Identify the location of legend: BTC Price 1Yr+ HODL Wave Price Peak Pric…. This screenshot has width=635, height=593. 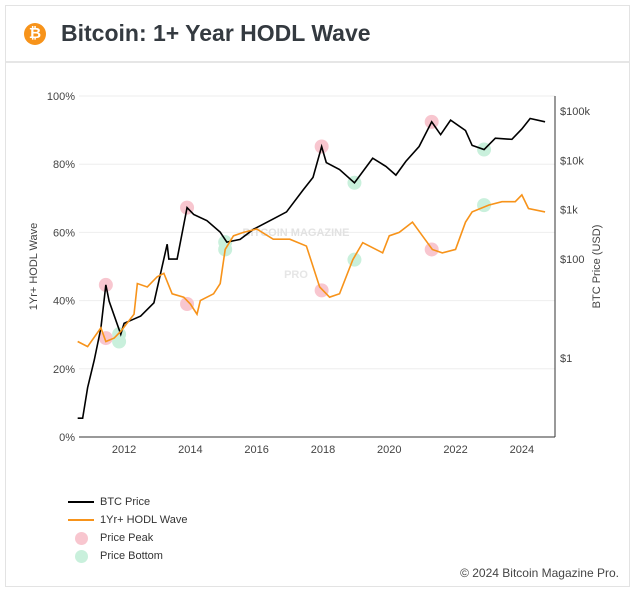
(128, 529).